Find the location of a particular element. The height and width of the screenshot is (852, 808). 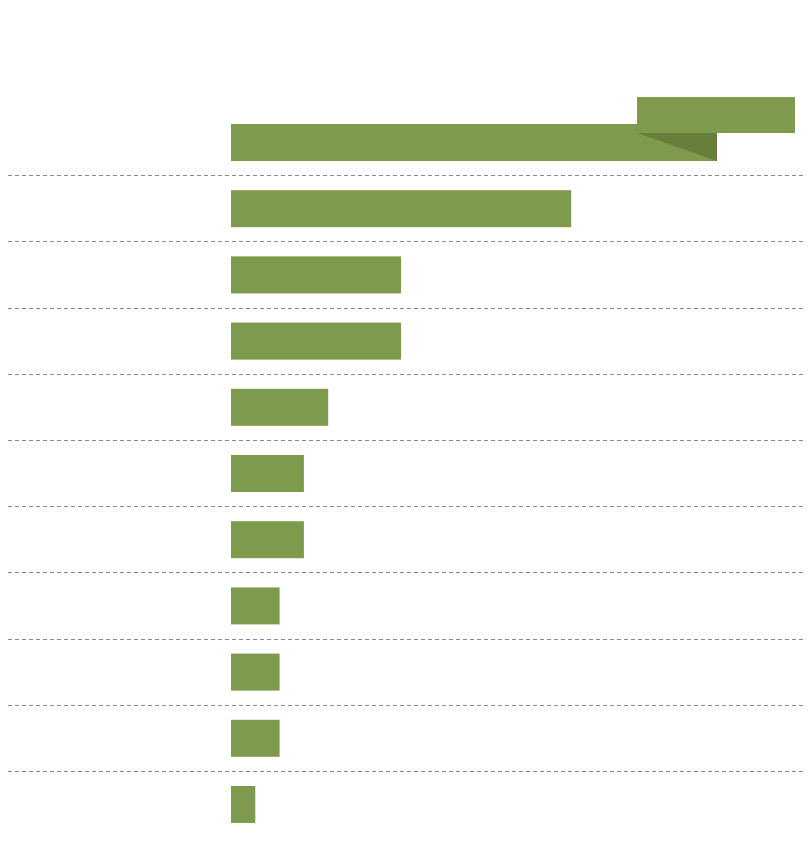

callout-body is located at coordinates (716, 115).